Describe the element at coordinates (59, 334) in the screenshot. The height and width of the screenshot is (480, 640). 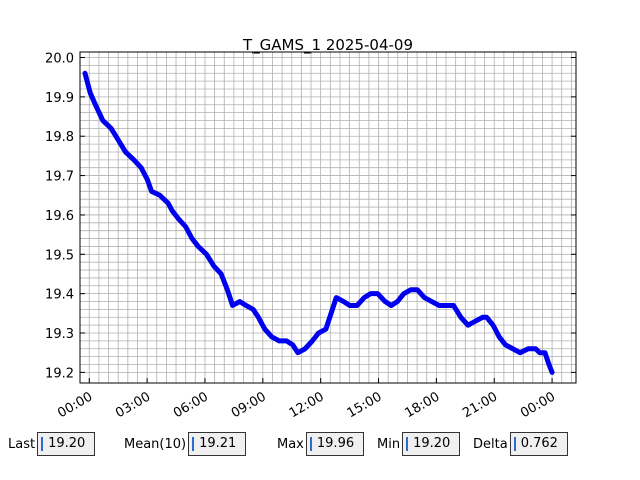
I see `y-tick-label: 19.3` at that location.